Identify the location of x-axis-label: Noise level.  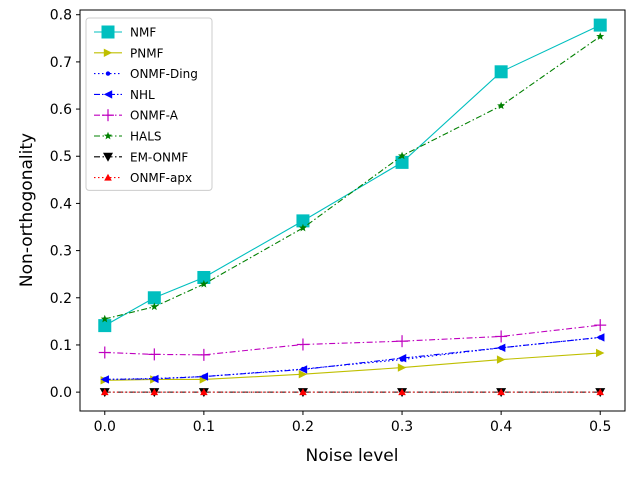
(352, 456).